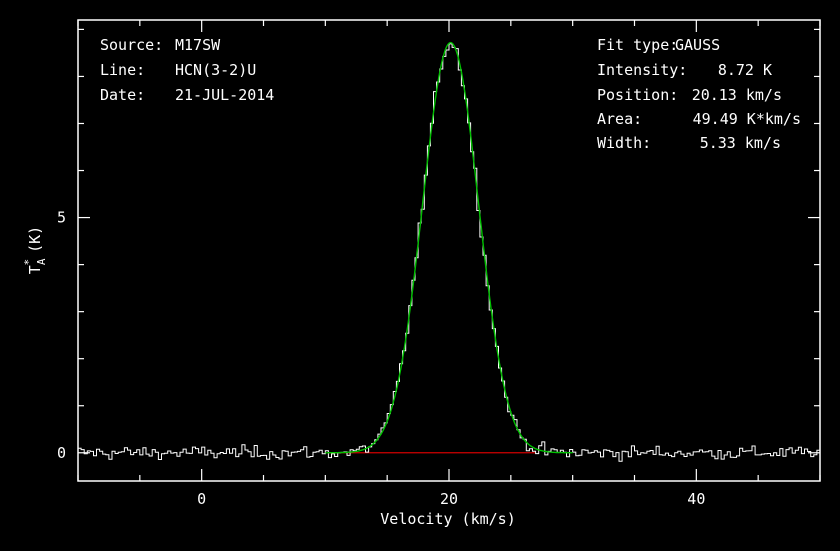 Image resolution: width=840 pixels, height=551 pixels. I want to click on y-axis-label: TA* (K), so click(35, 250).